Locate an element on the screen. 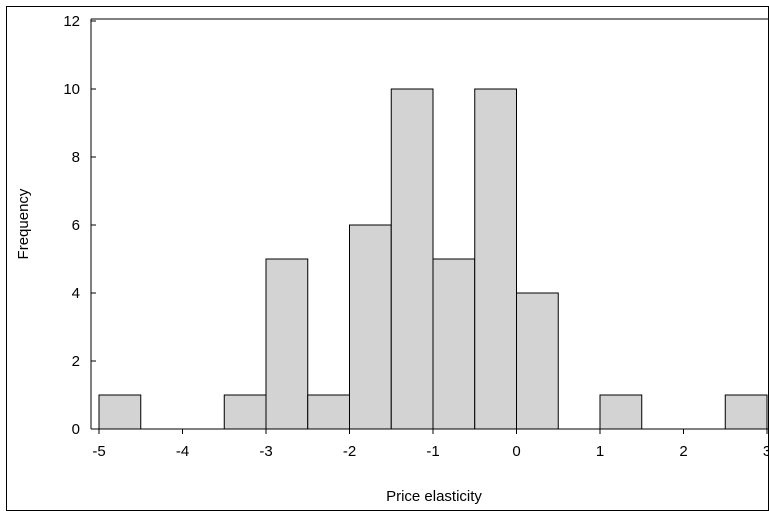 This screenshot has height=511, width=769. x-tick-label: -3 is located at coordinates (265, 451).